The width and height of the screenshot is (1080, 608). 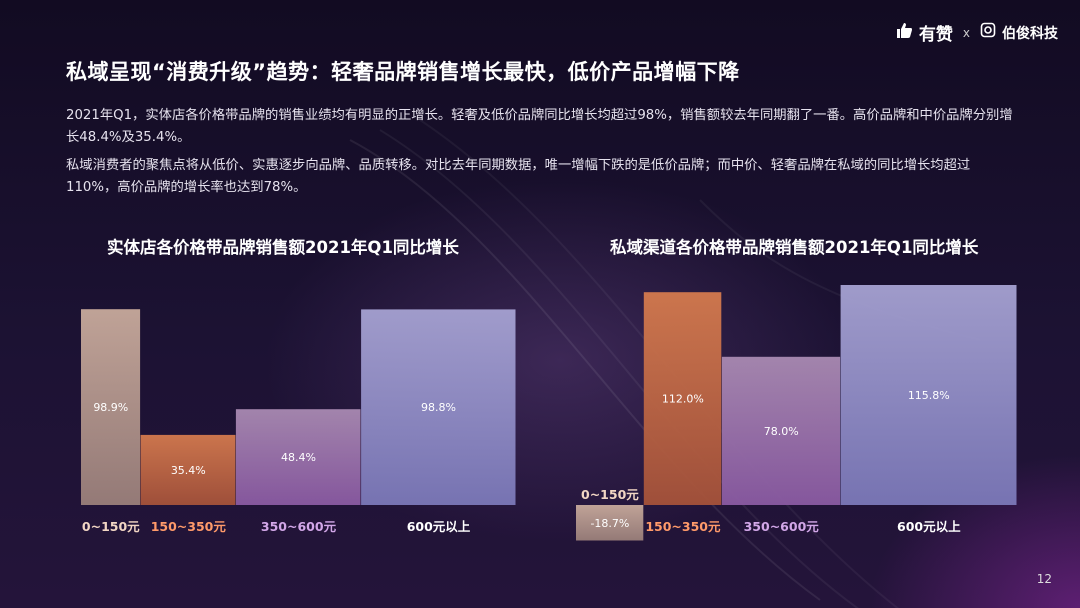 What do you see at coordinates (439, 526) in the screenshot?
I see `chart-1-category-label-4: 600元以上` at bounding box center [439, 526].